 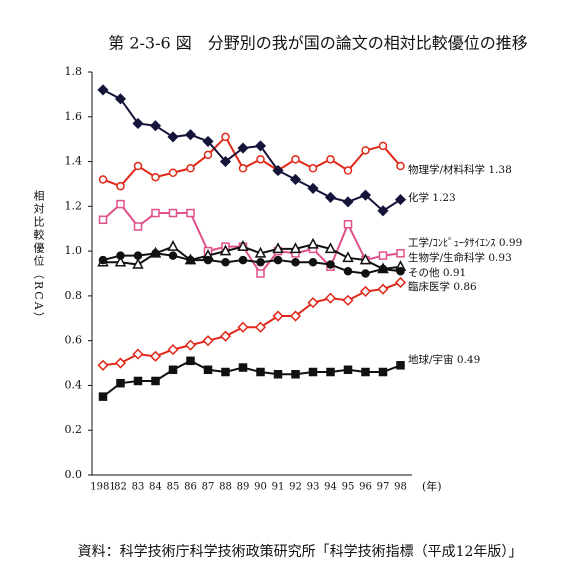 I want to click on x-tick-label: 92, so click(x=295, y=487).